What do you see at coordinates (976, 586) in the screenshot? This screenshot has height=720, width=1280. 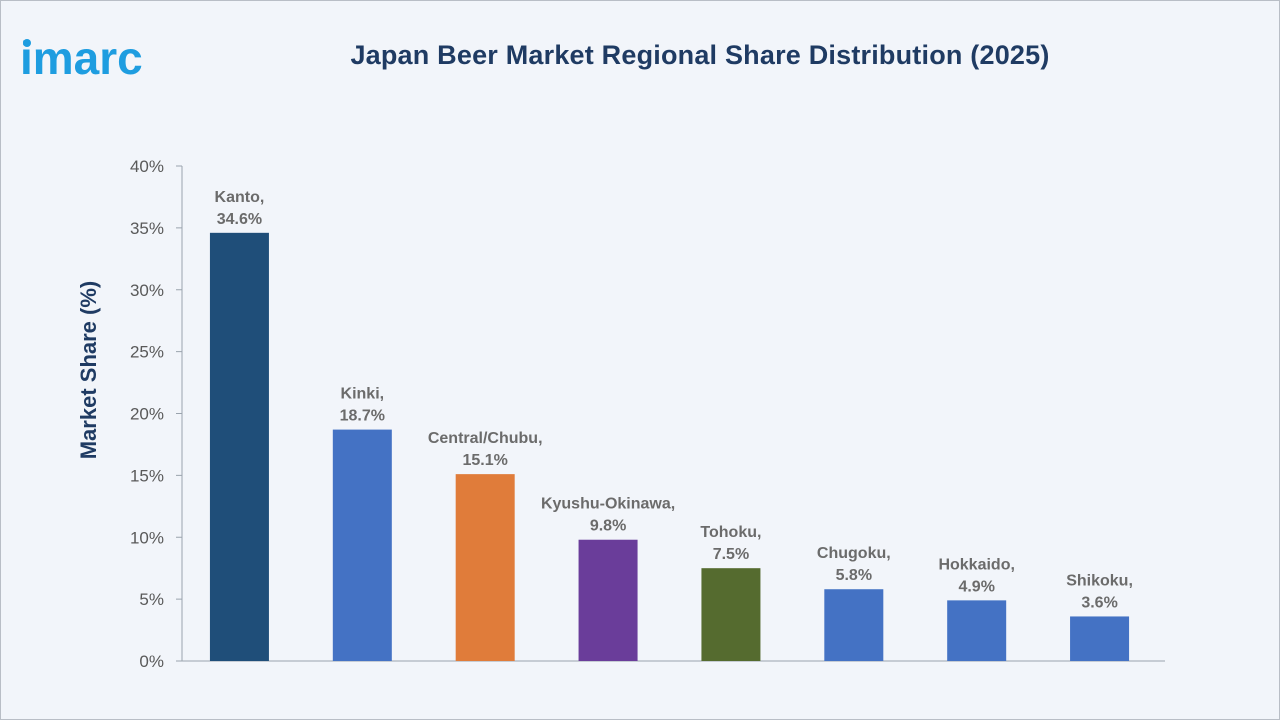 I see `value-label: 4.9%` at bounding box center [976, 586].